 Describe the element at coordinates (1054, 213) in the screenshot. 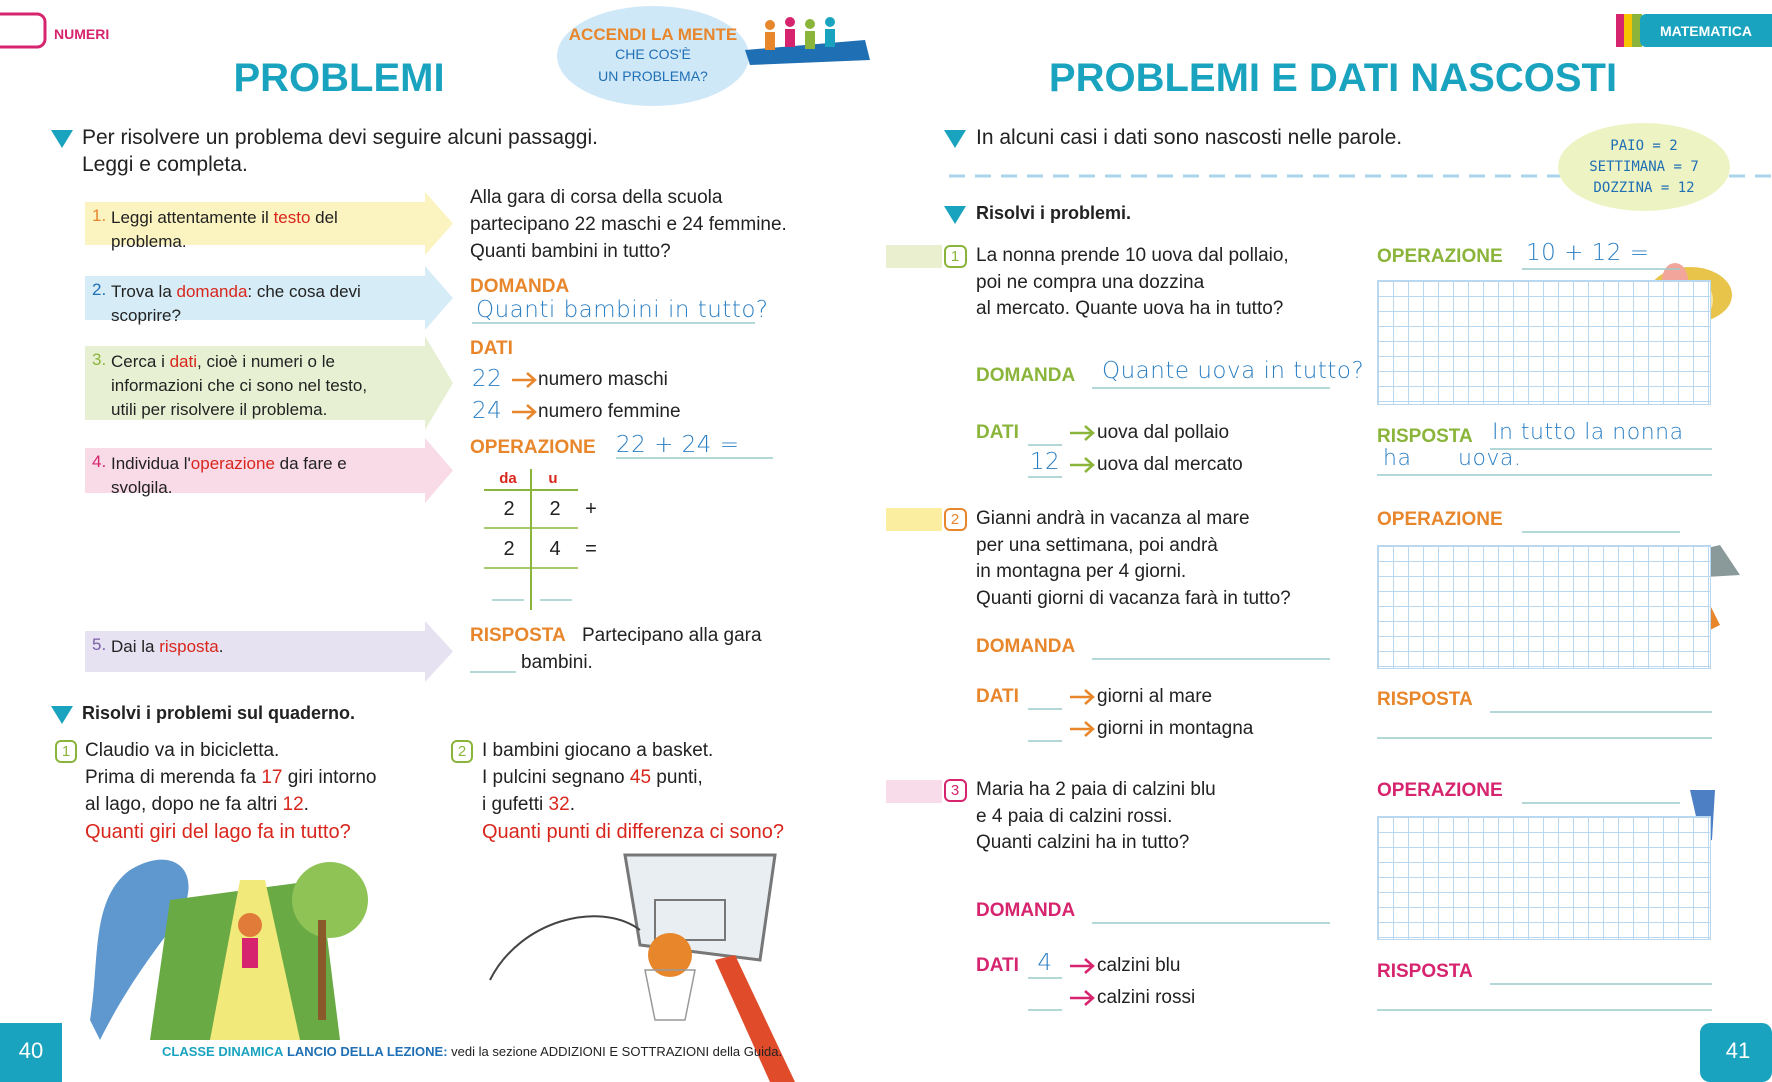

I see `instruction: Risolvi i problemi.` at that location.